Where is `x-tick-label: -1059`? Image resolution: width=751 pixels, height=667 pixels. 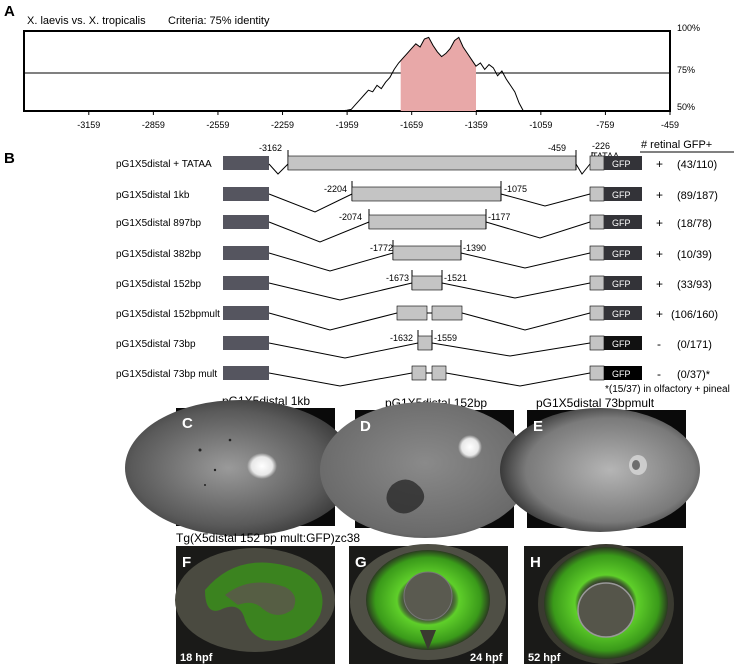
x-tick-label: -1059 is located at coordinates (540, 125).